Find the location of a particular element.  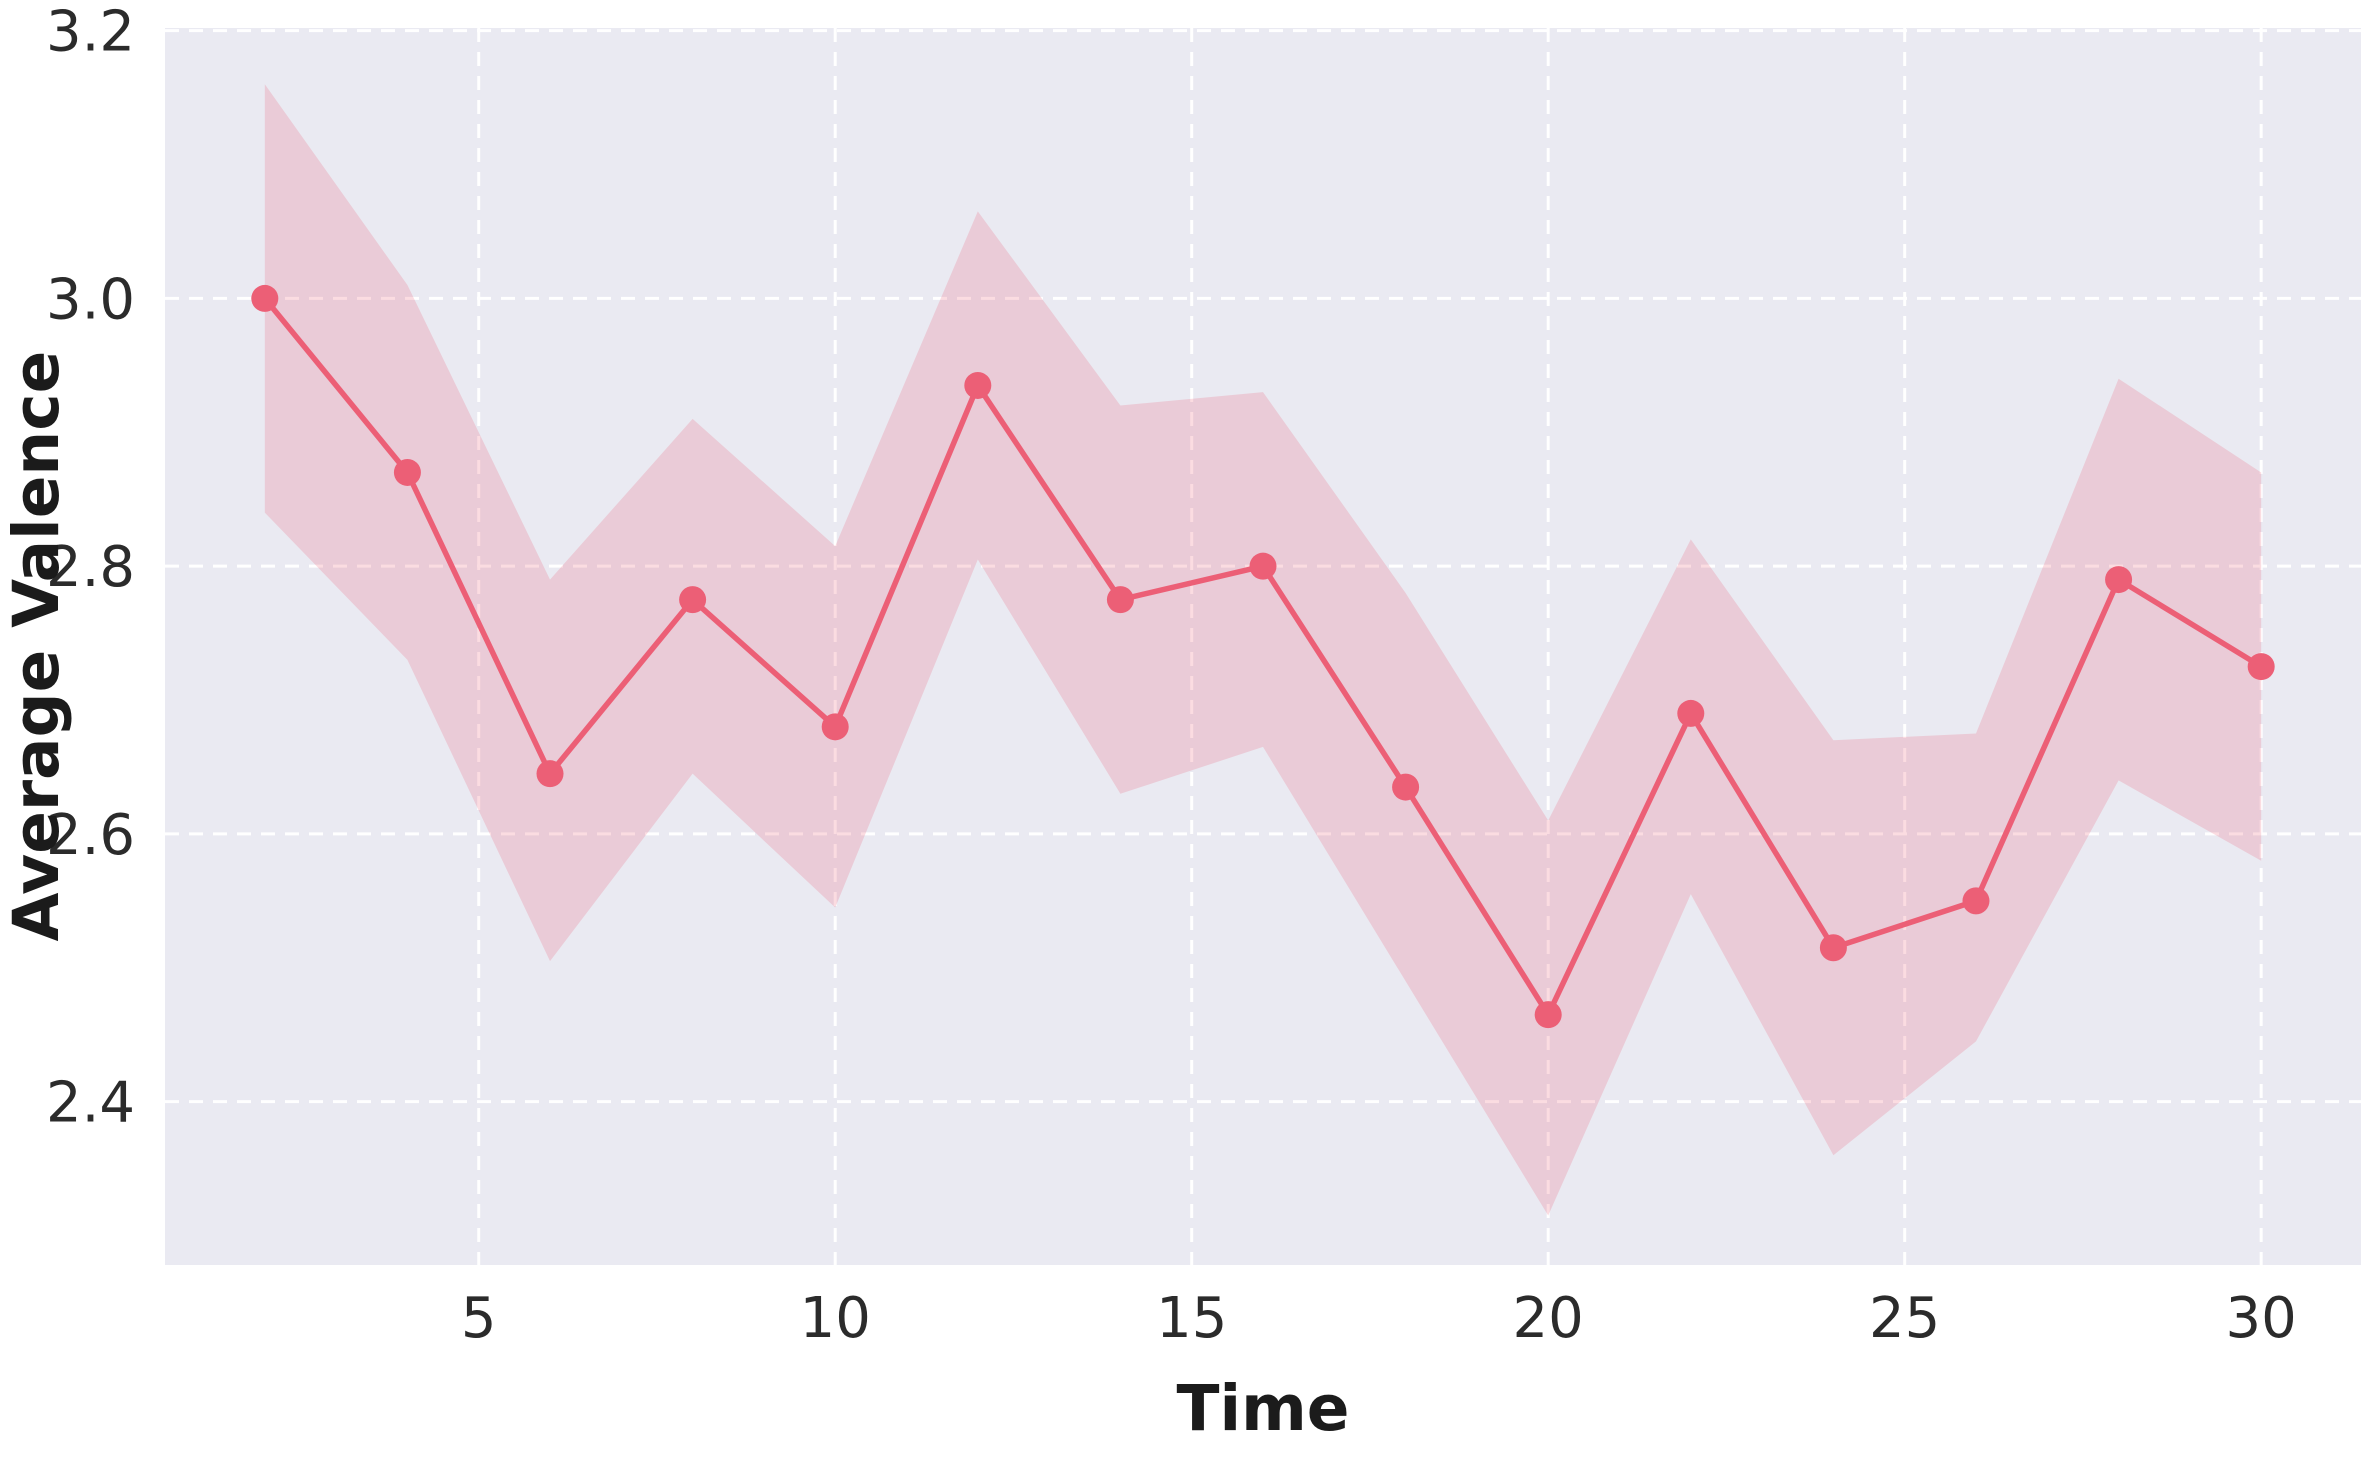

y-tick-label: 2.8 is located at coordinates (90, 567).